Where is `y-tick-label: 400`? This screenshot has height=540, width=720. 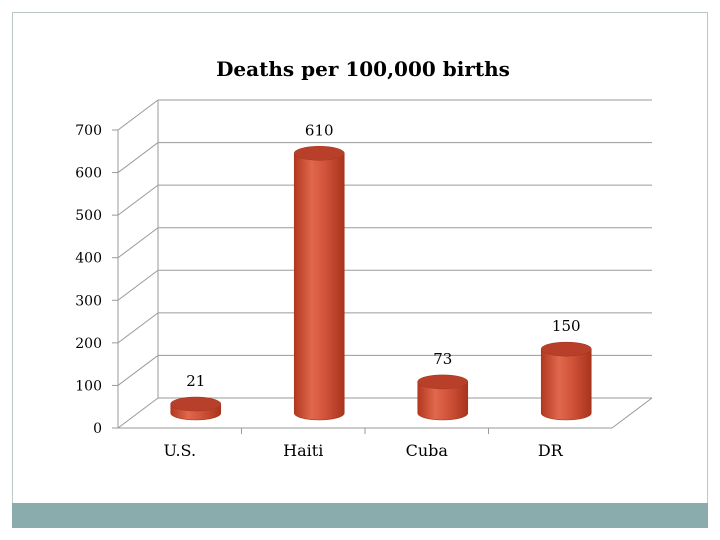 y-tick-label: 400 is located at coordinates (88, 259).